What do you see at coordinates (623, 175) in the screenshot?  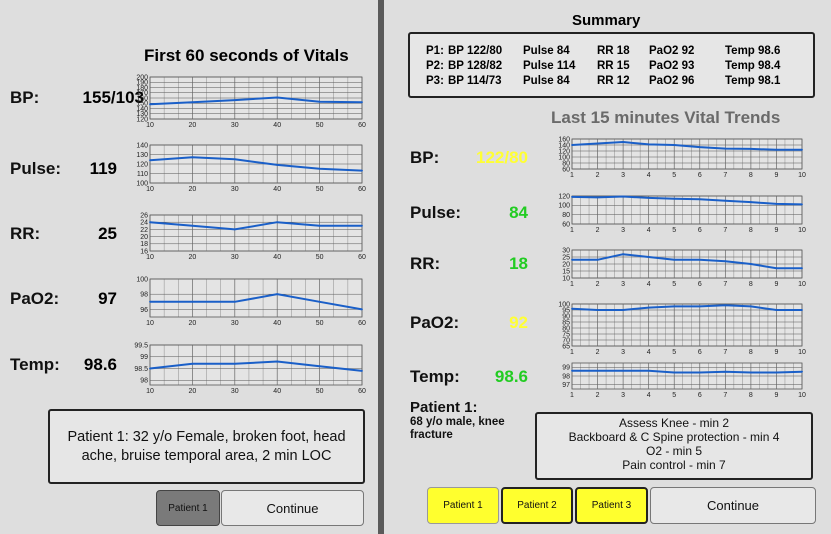 I see `x-tick-label: 3` at bounding box center [623, 175].